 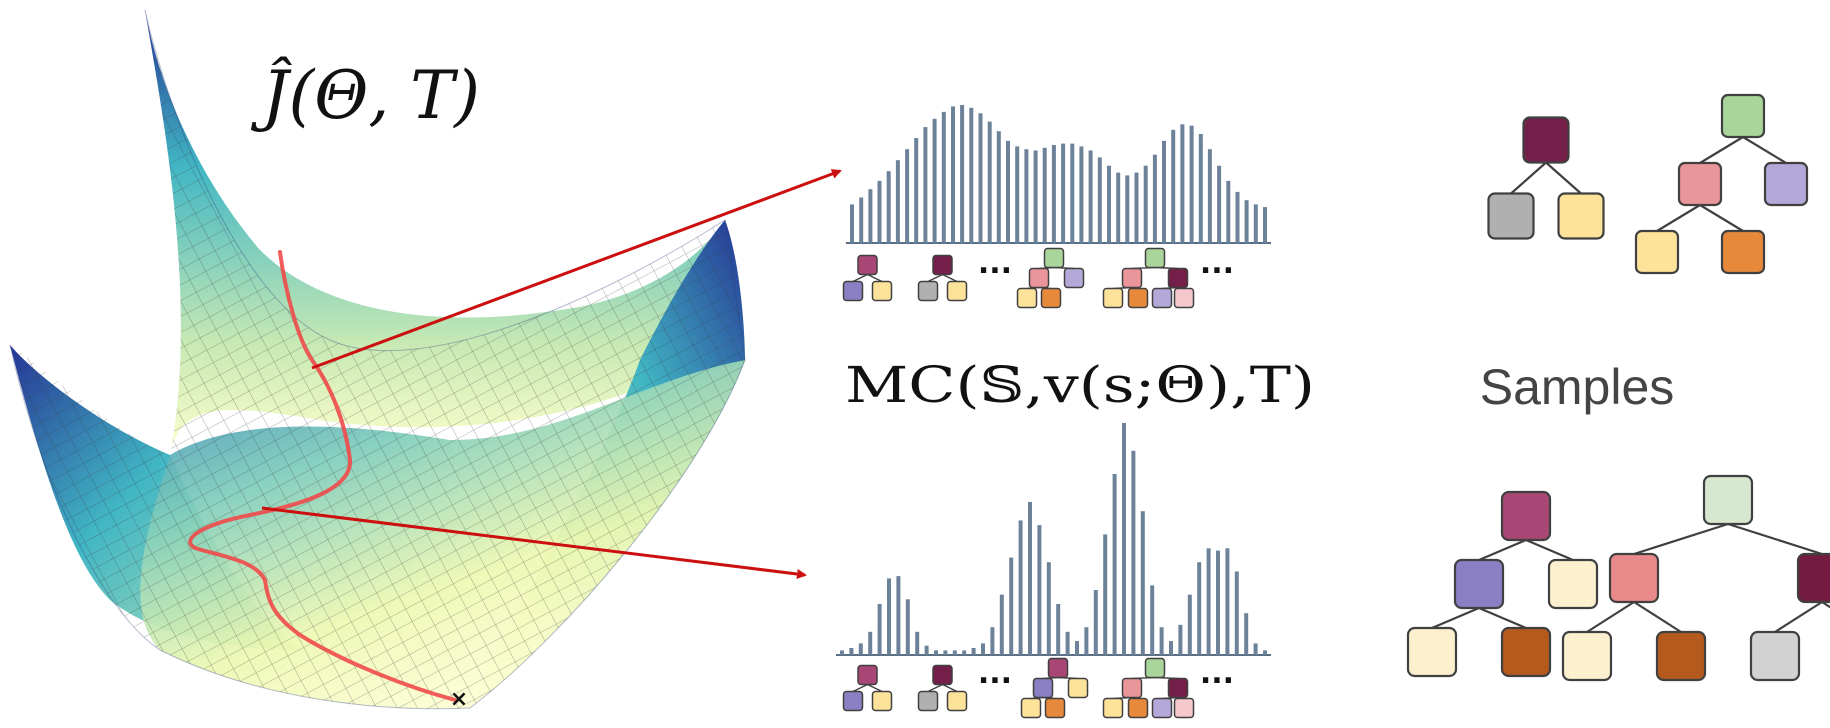 What do you see at coordinates (1648, 184) in the screenshot?
I see `sample-trees-top-right` at bounding box center [1648, 184].